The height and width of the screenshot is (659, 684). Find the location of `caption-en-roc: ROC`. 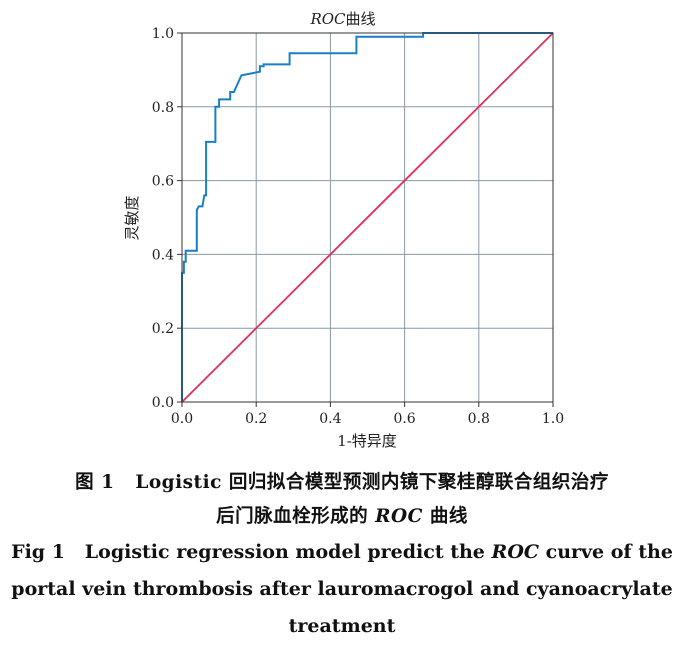

caption-en-roc: ROC is located at coordinates (515, 552).